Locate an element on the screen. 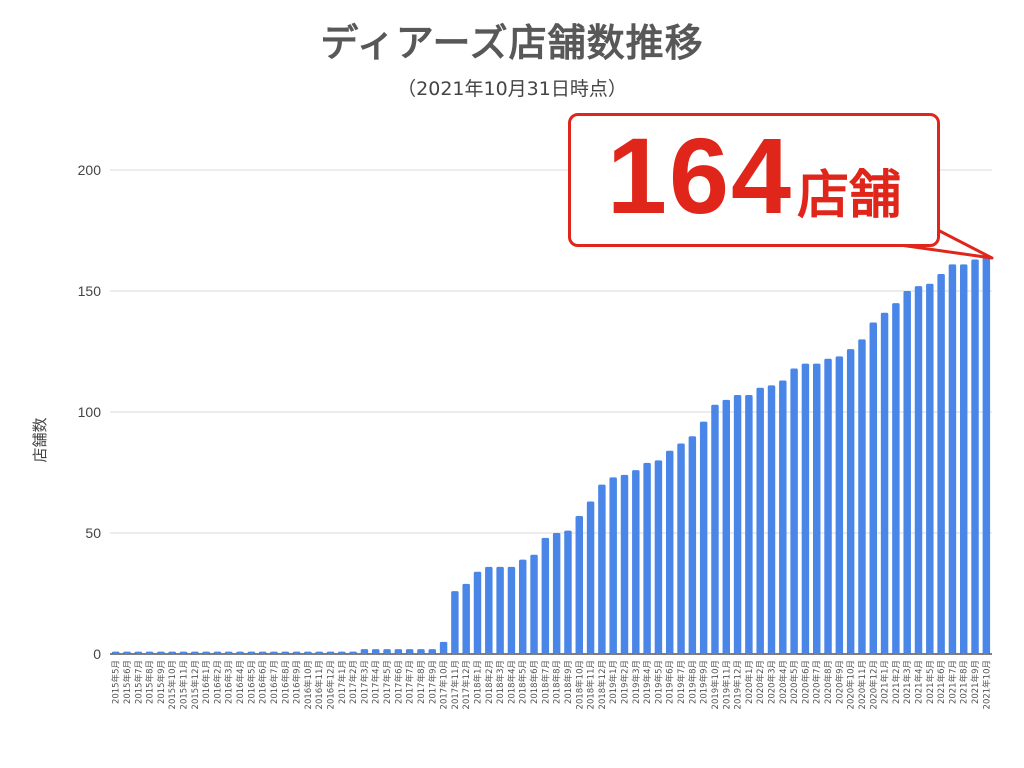  x-tick-label: 2020年4月 is located at coordinates (783, 682).